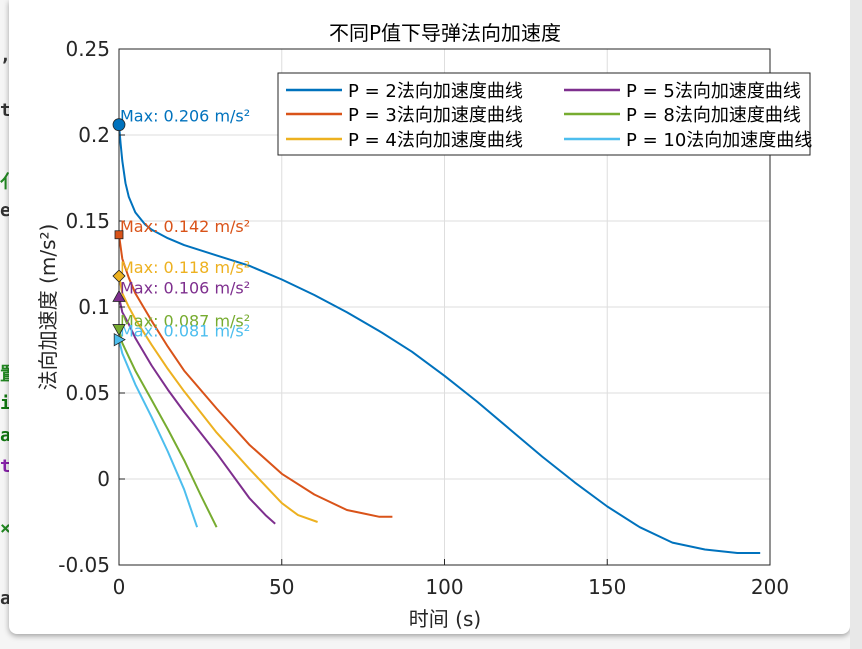 The width and height of the screenshot is (862, 649). What do you see at coordinates (5, 403) in the screenshot?
I see `background-code-fragment: i` at bounding box center [5, 403].